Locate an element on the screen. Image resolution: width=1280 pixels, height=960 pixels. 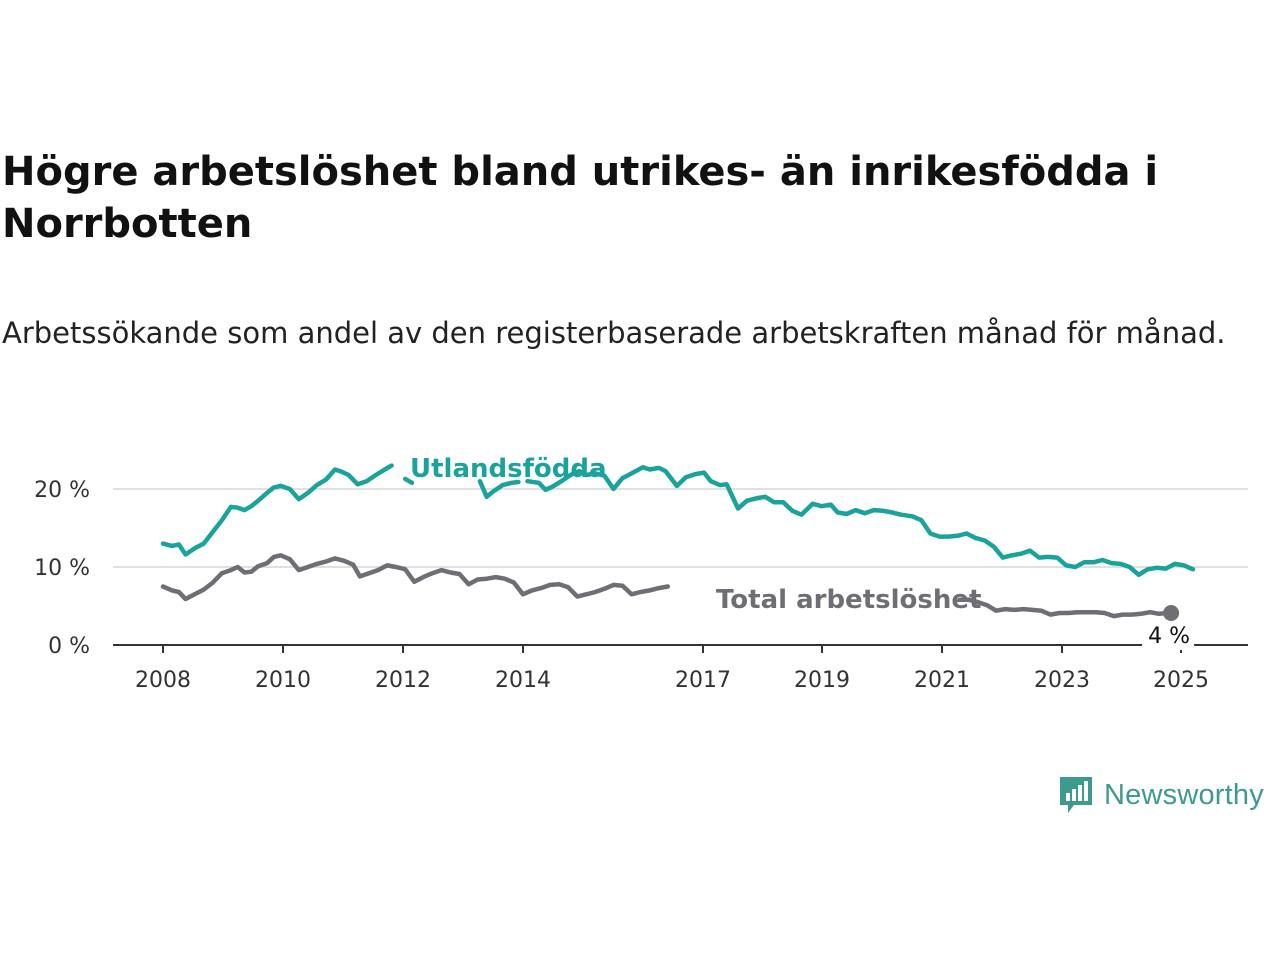
series-labels: Utlandsfödda Total arbetslöshet 4 % is located at coordinates (802, 552).